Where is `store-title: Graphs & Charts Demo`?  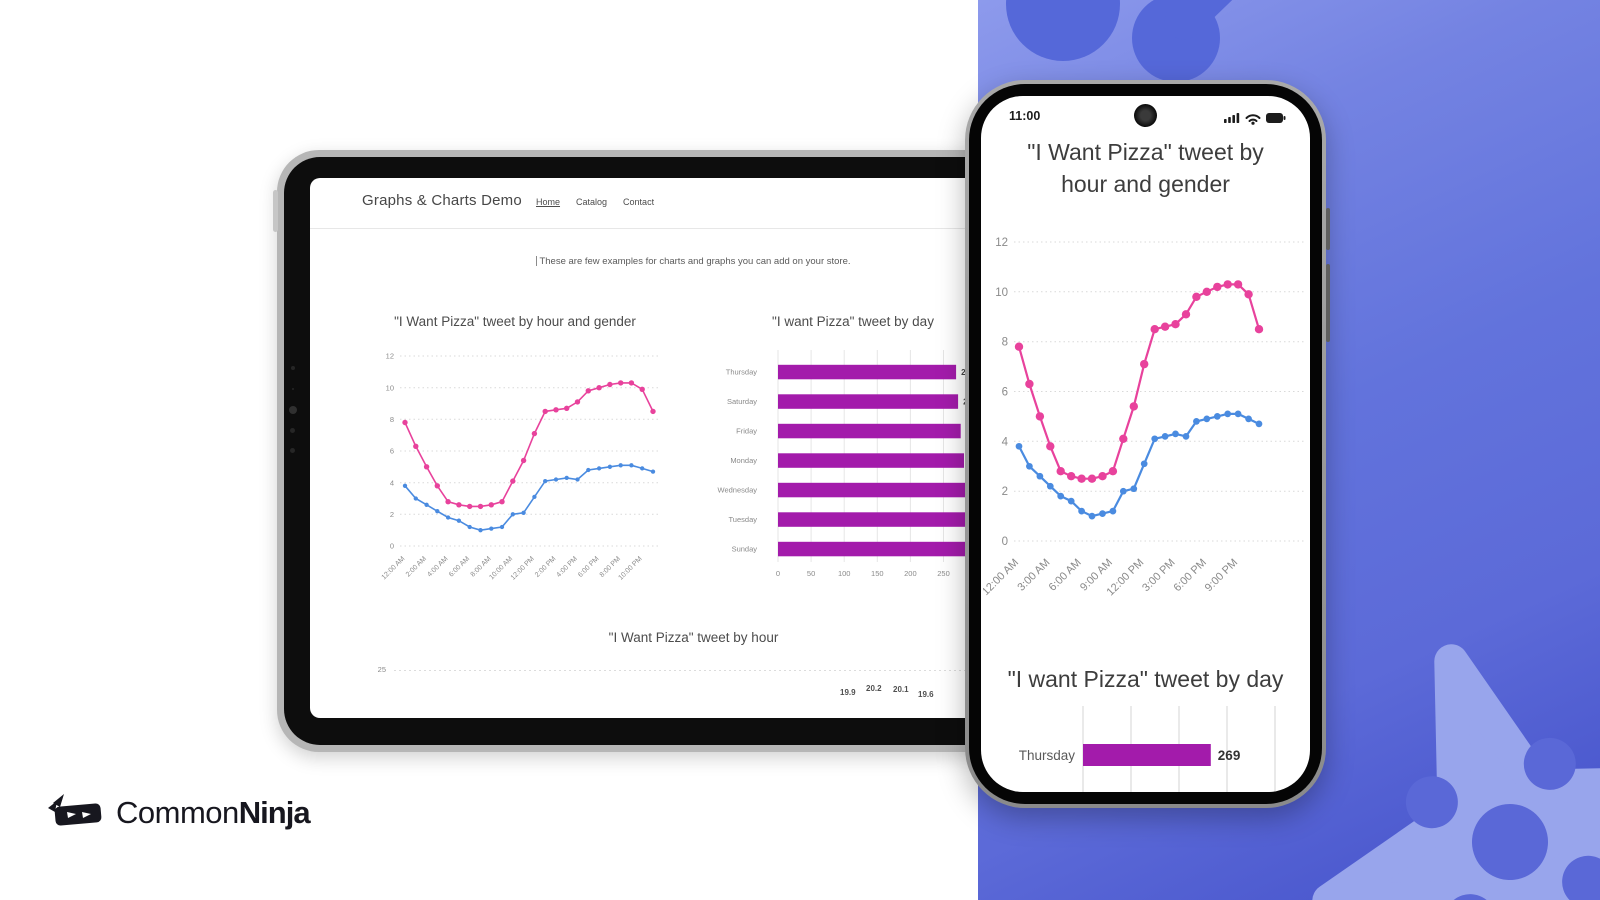 store-title: Graphs & Charts Demo is located at coordinates (442, 200).